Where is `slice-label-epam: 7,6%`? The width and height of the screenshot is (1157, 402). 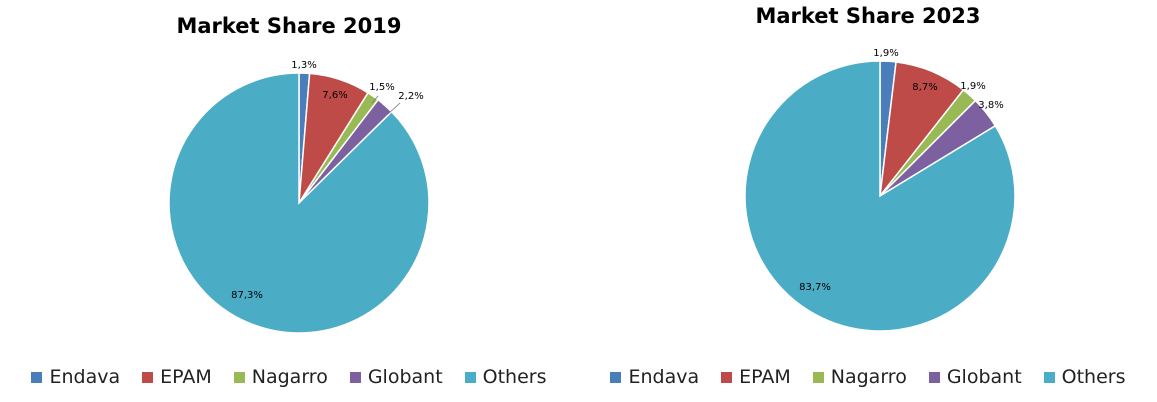
slice-label-epam: 7,6% is located at coordinates (334, 95).